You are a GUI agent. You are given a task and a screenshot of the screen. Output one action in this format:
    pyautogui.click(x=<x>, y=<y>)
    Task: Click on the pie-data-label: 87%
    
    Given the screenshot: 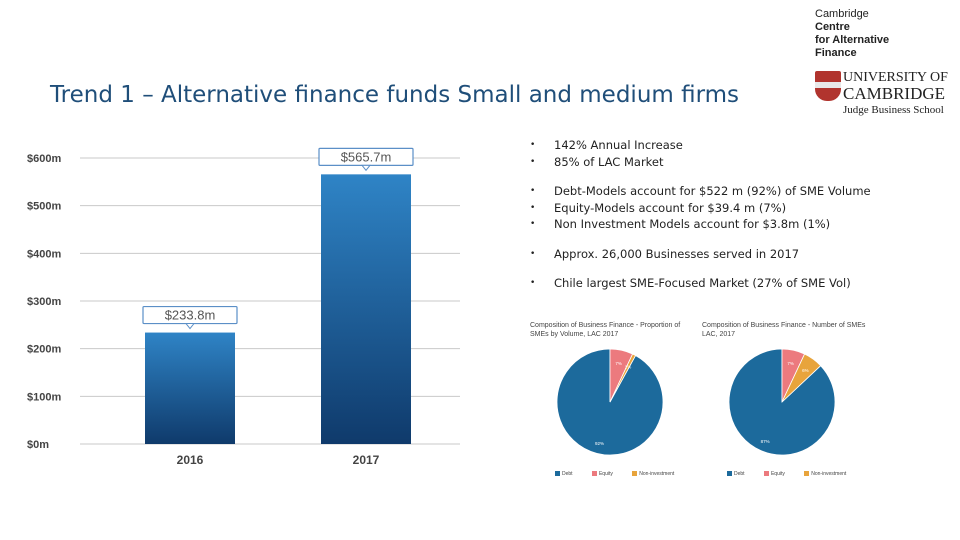 What is the action you would take?
    pyautogui.click(x=765, y=441)
    